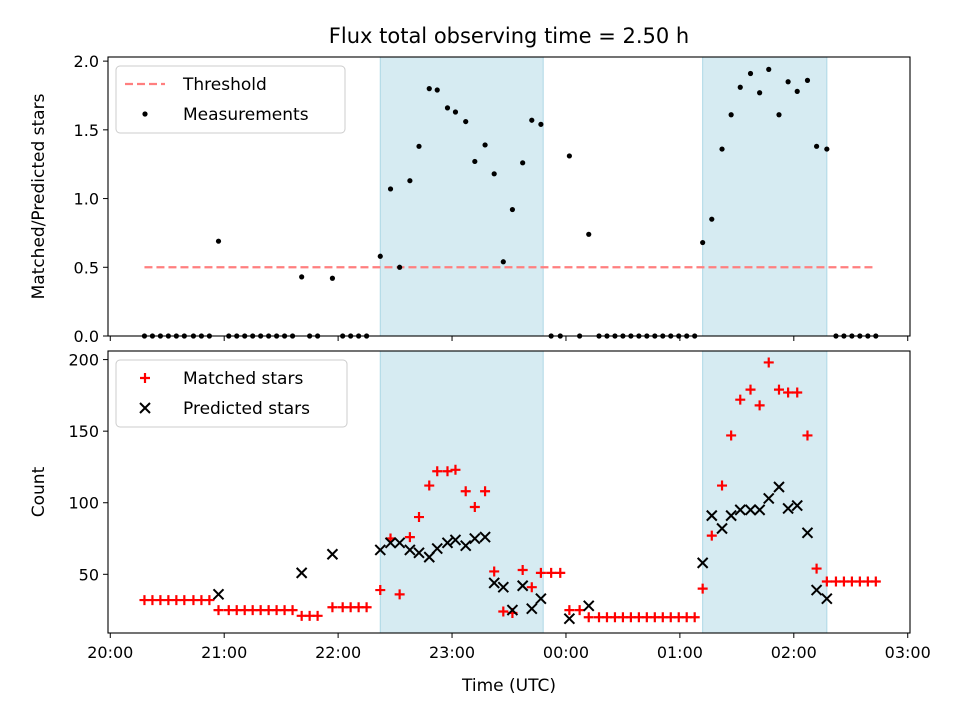 The image size is (960, 720). What do you see at coordinates (224, 652) in the screenshot?
I see `x-tick-label: 21:00` at bounding box center [224, 652].